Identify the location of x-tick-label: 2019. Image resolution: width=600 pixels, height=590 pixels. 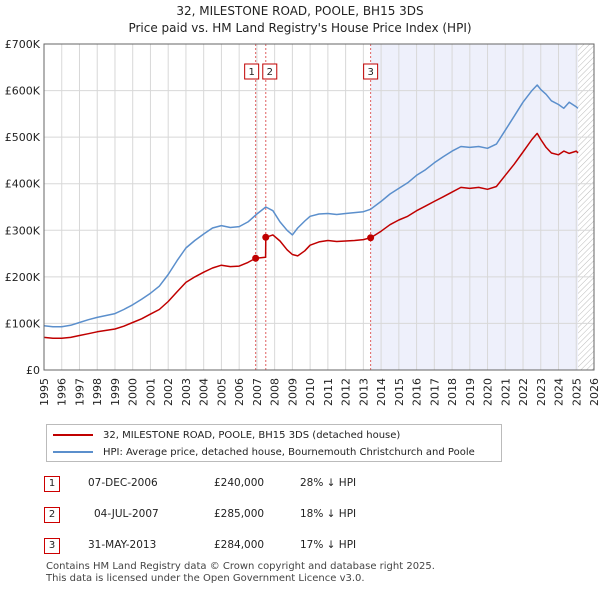
(470, 392).